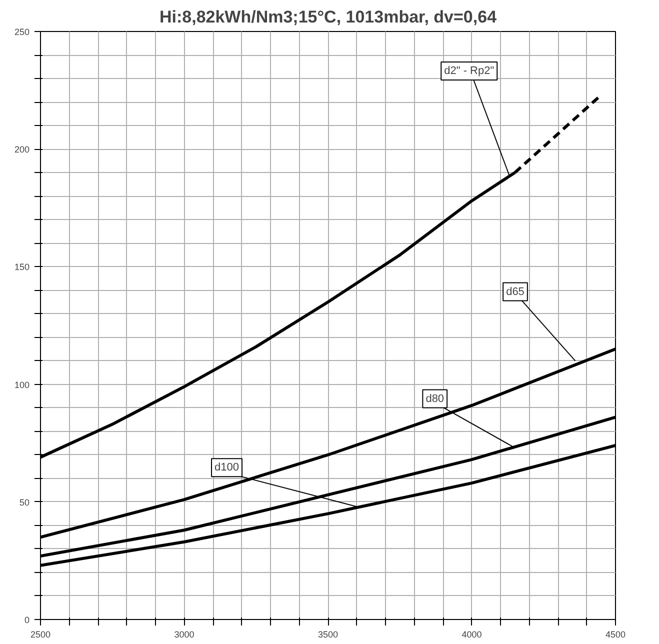  What do you see at coordinates (615, 635) in the screenshot?
I see `x-tick-label: 4500` at bounding box center [615, 635].